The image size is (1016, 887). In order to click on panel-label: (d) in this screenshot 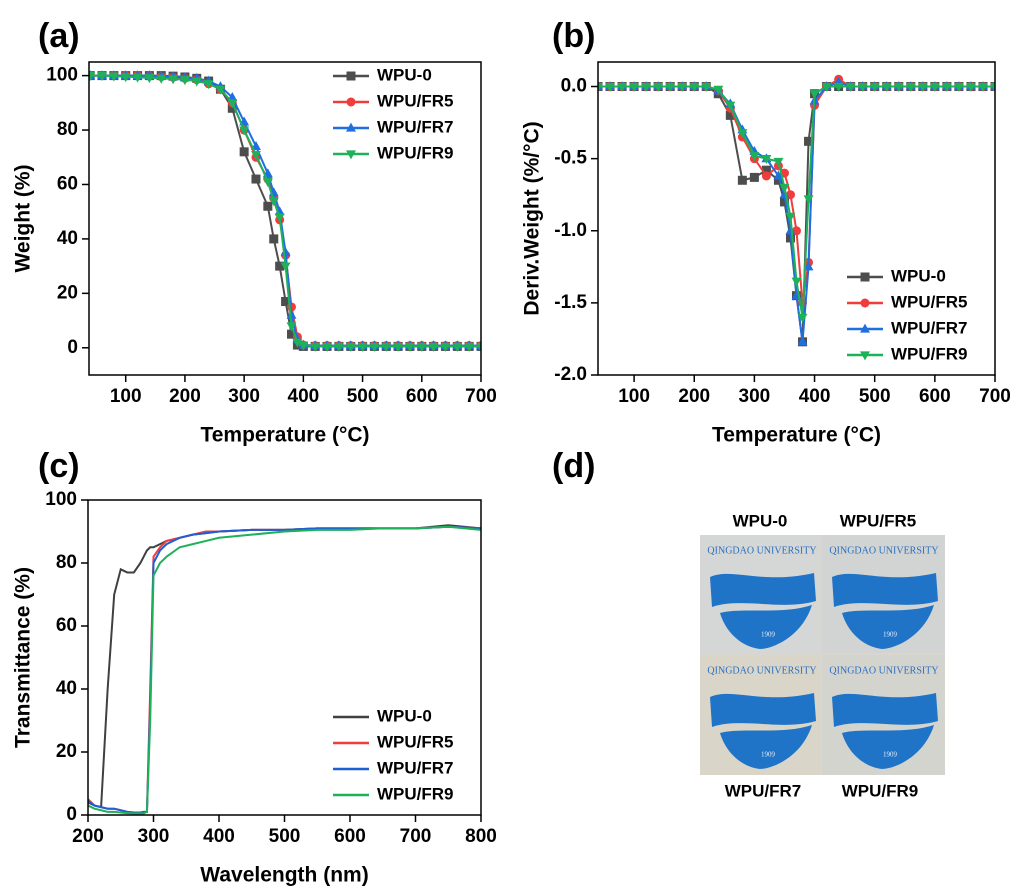, I will do `click(573, 466)`.